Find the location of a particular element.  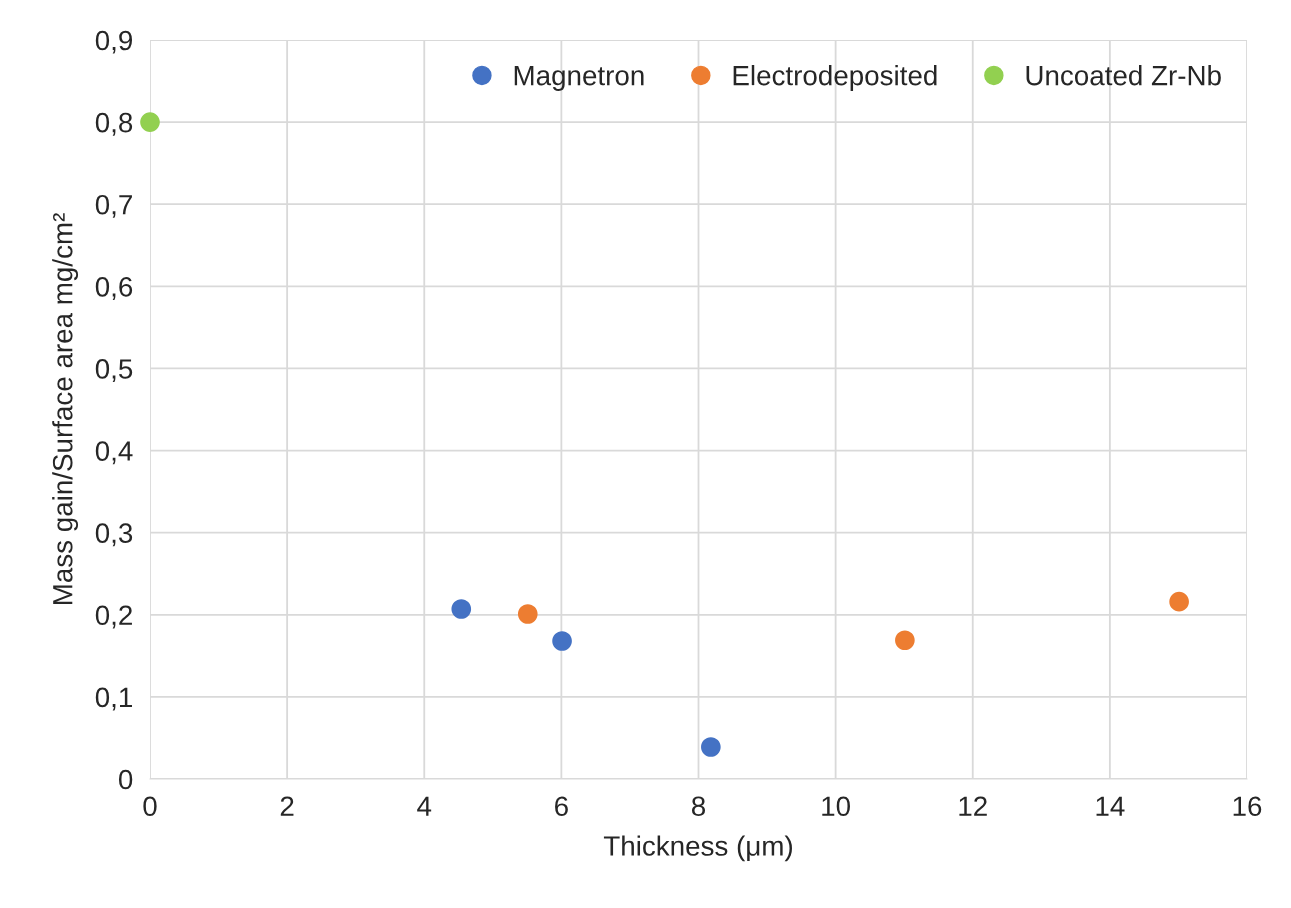

y-tick-label: 0,6 is located at coordinates (114, 288).